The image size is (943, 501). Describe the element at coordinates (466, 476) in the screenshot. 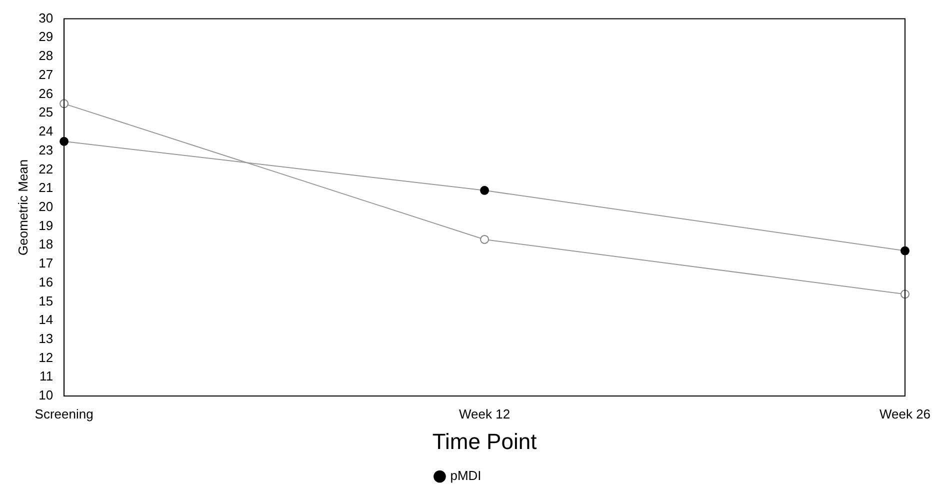

I see `legend-label: pMDI` at that location.